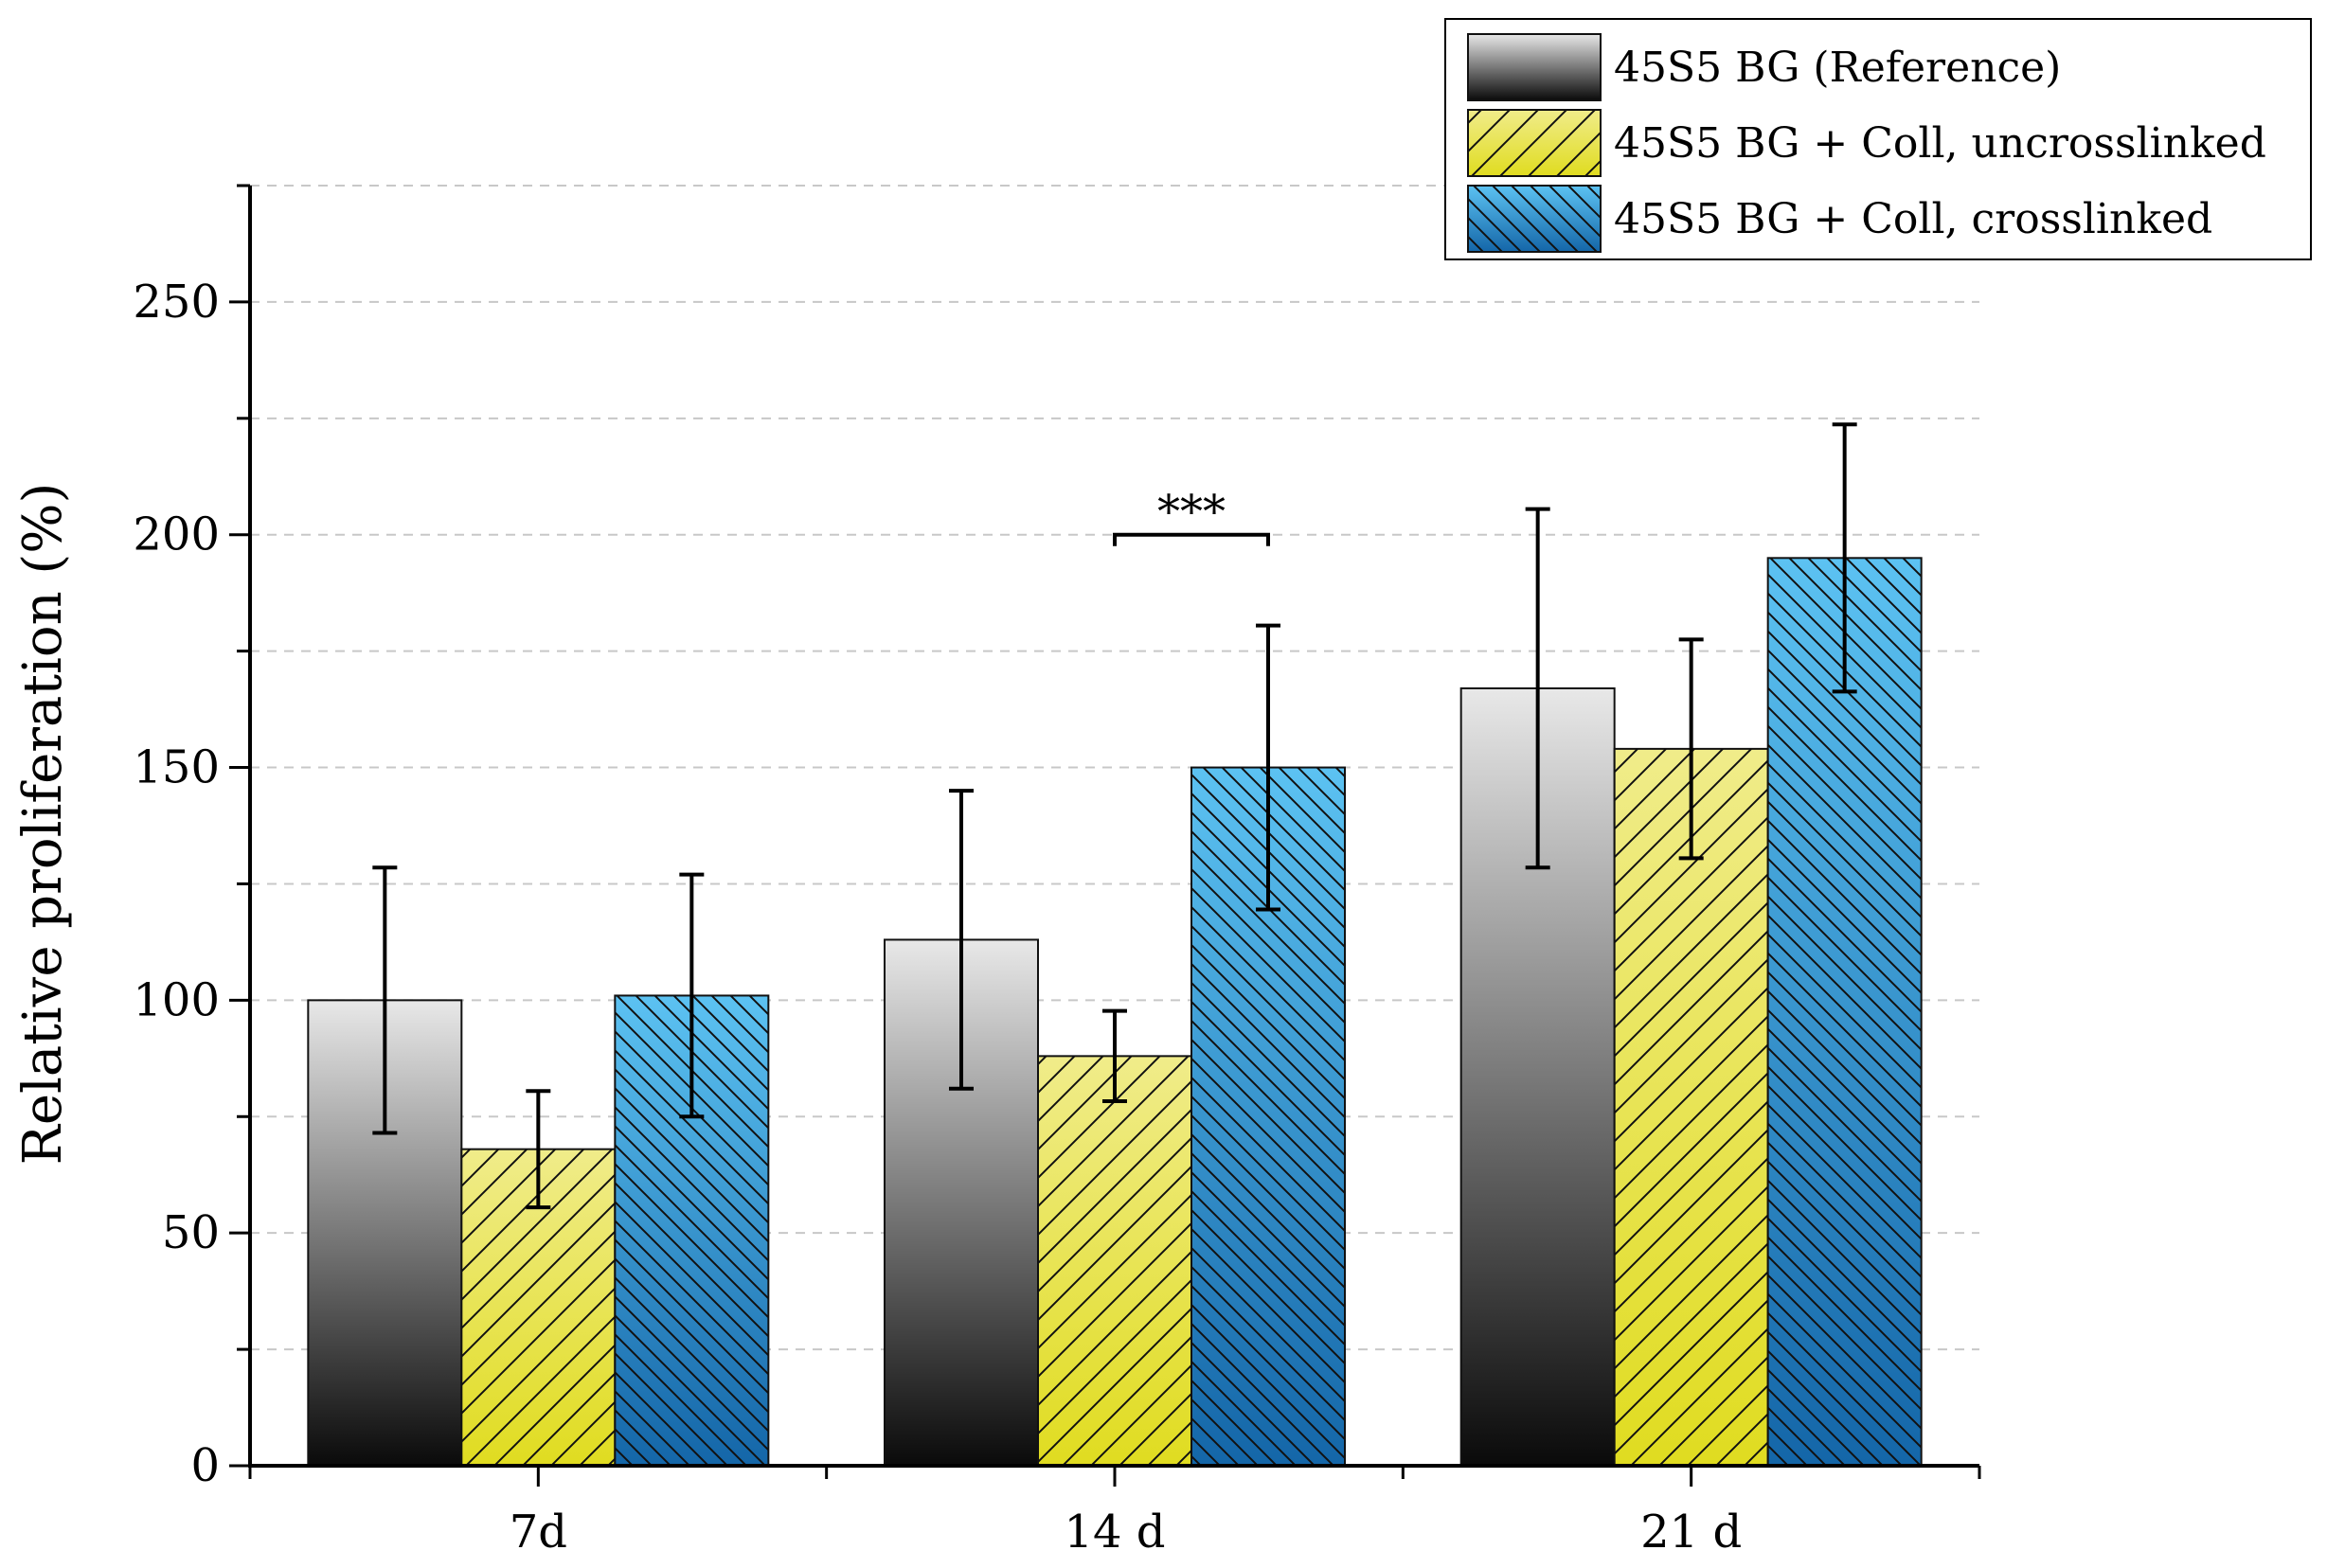 This screenshot has width=2327, height=1568. What do you see at coordinates (176, 302) in the screenshot?
I see `y-tick-label-250: 250` at bounding box center [176, 302].